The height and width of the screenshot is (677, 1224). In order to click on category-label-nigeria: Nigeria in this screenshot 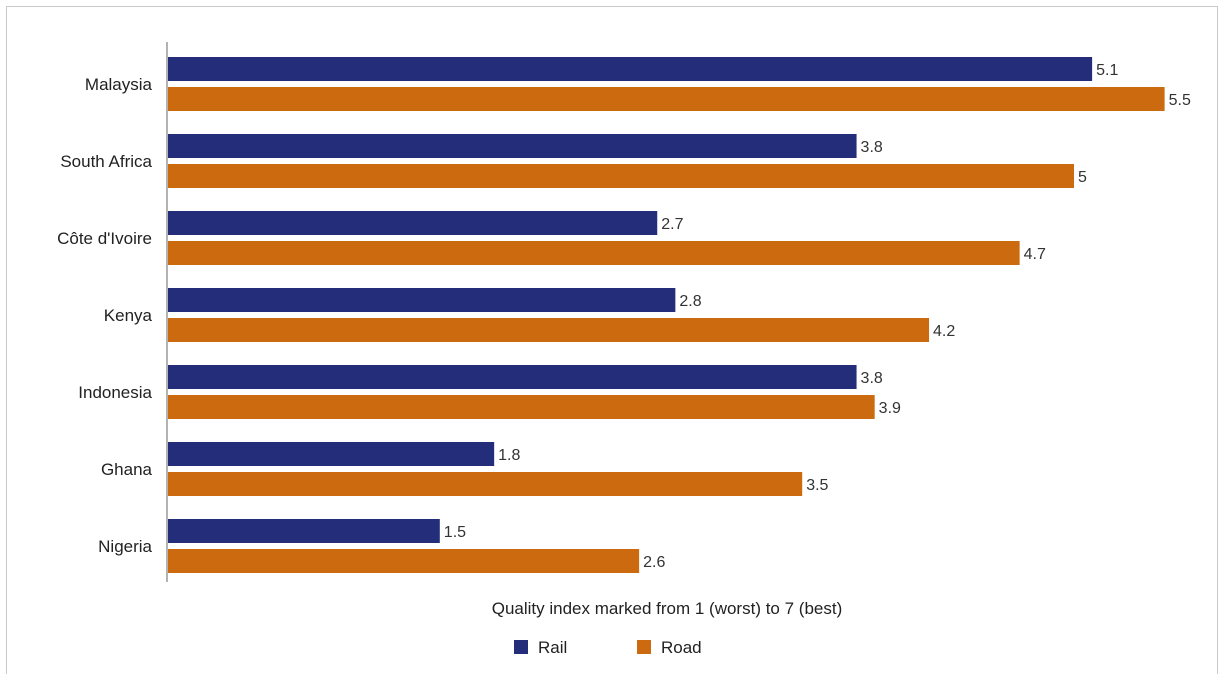, I will do `click(125, 546)`.